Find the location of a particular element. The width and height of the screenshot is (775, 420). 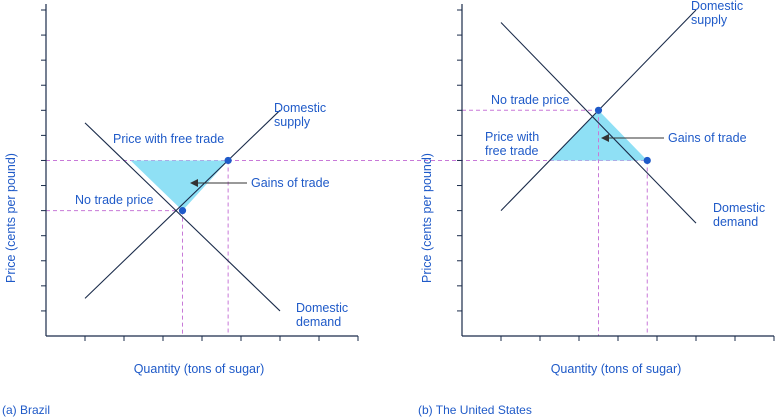

domestic-demand-line-us is located at coordinates (598, 123).